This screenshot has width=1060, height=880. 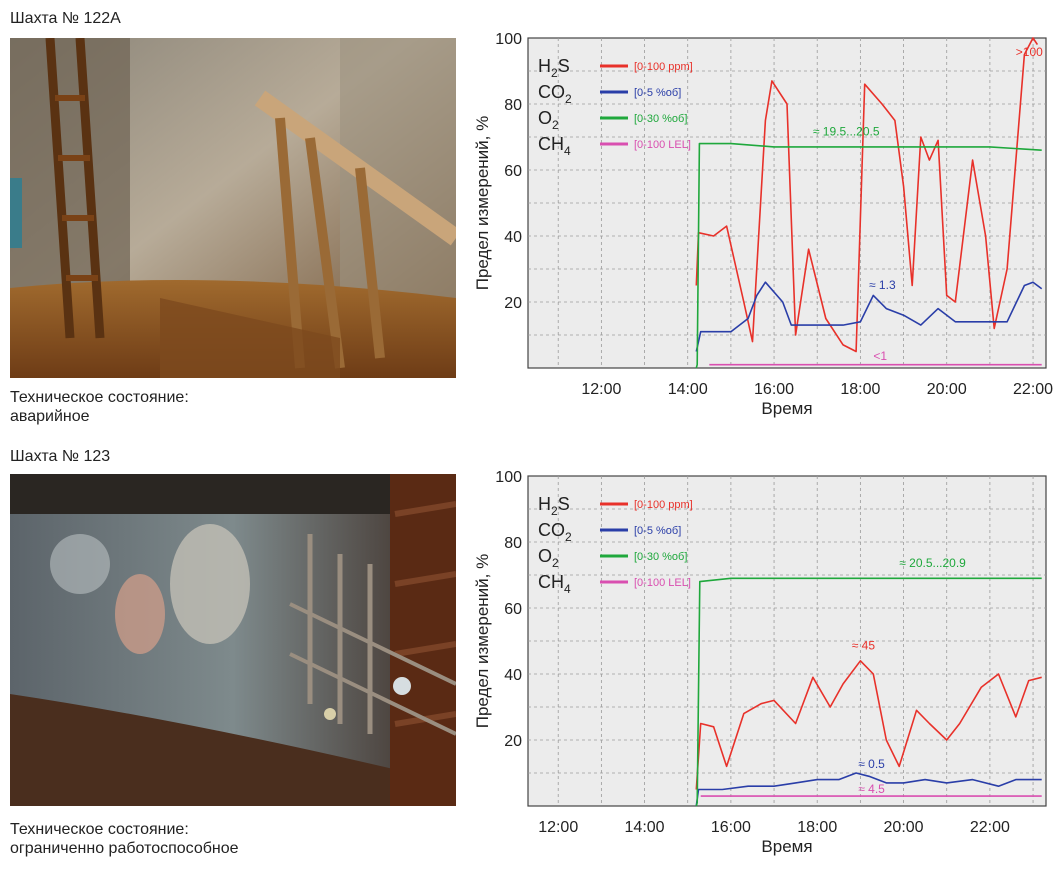 What do you see at coordinates (60, 456) in the screenshot?
I see `shaft-title-123: Шахта № 123` at bounding box center [60, 456].